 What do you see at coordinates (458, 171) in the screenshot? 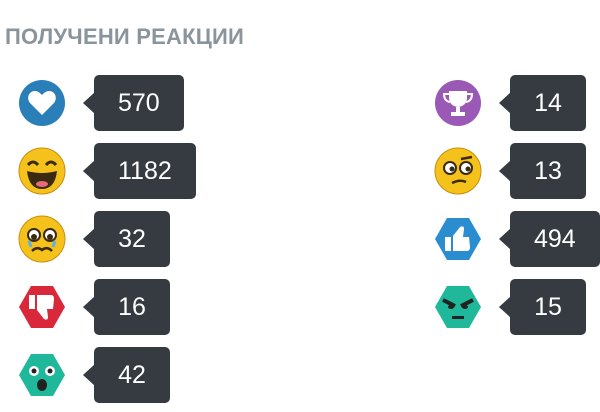
I see `confused-face-icon` at bounding box center [458, 171].